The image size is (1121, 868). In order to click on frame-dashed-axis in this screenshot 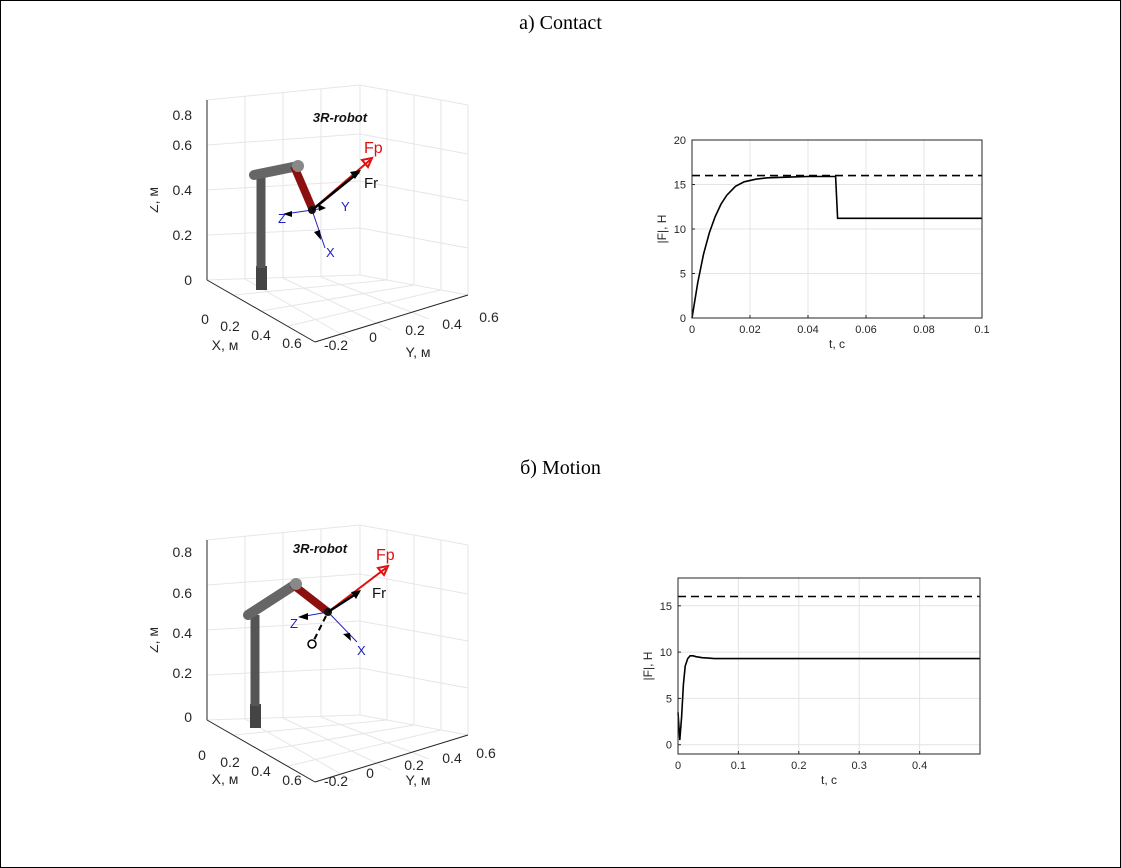, I will do `click(320, 628)`.